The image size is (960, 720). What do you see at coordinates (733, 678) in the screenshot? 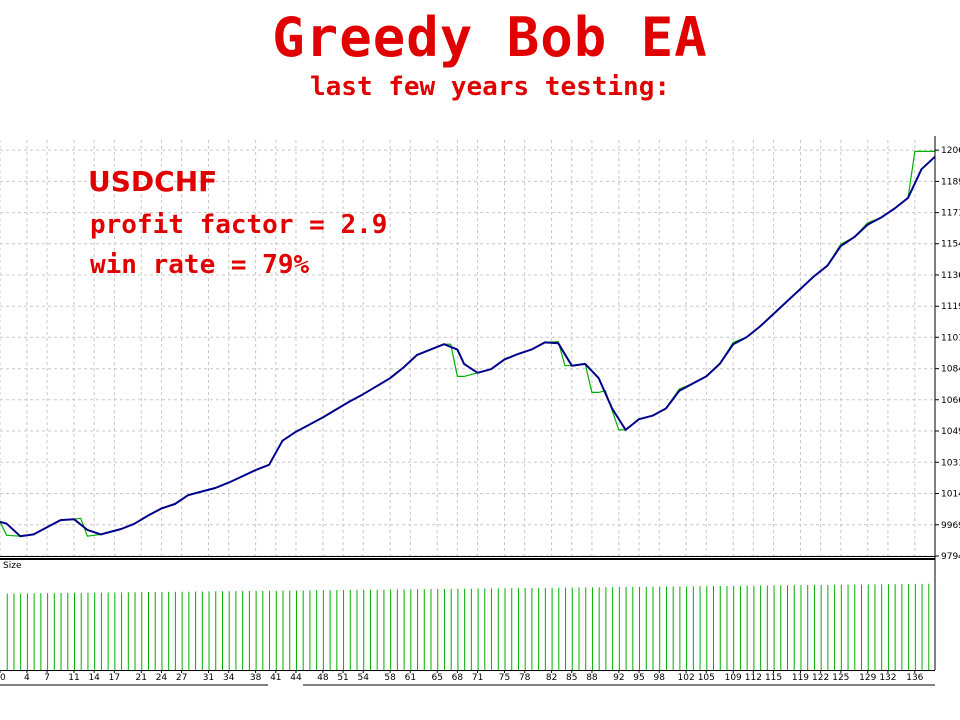
I see `x-tick-label: 109` at bounding box center [733, 678].